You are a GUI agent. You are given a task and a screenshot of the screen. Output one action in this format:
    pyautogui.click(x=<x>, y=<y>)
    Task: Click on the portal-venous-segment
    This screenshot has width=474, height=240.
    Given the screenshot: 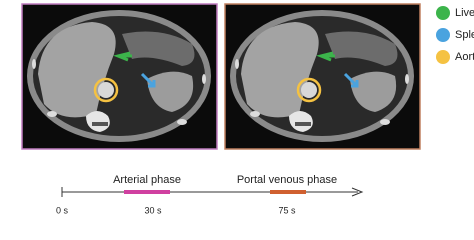 What is the action you would take?
    pyautogui.click(x=288, y=192)
    